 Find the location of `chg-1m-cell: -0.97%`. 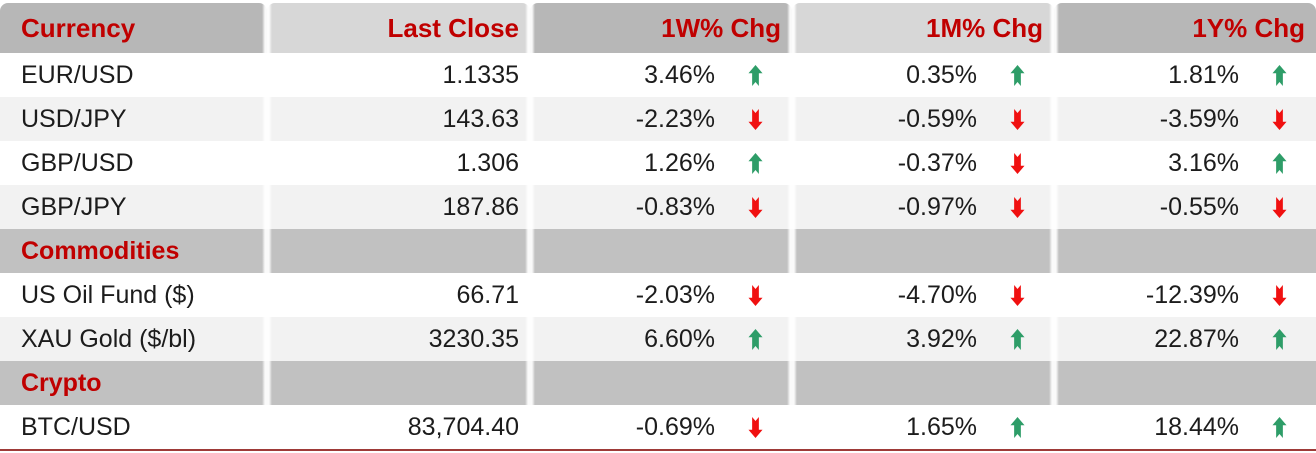

chg-1m-cell: -0.97% is located at coordinates (923, 207).